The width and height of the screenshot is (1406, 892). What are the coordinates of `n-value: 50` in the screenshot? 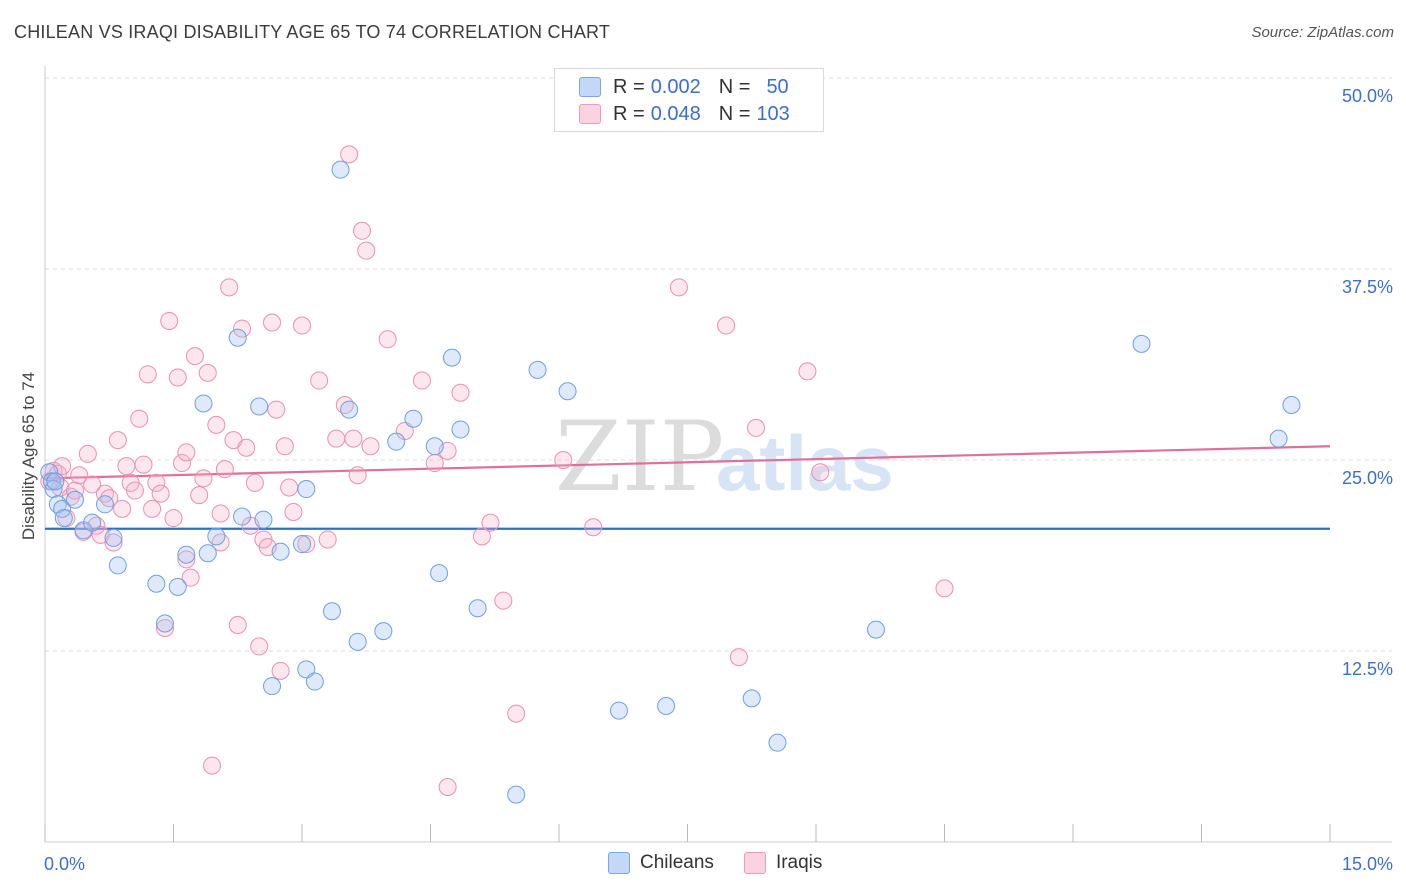 It's located at (777, 86).